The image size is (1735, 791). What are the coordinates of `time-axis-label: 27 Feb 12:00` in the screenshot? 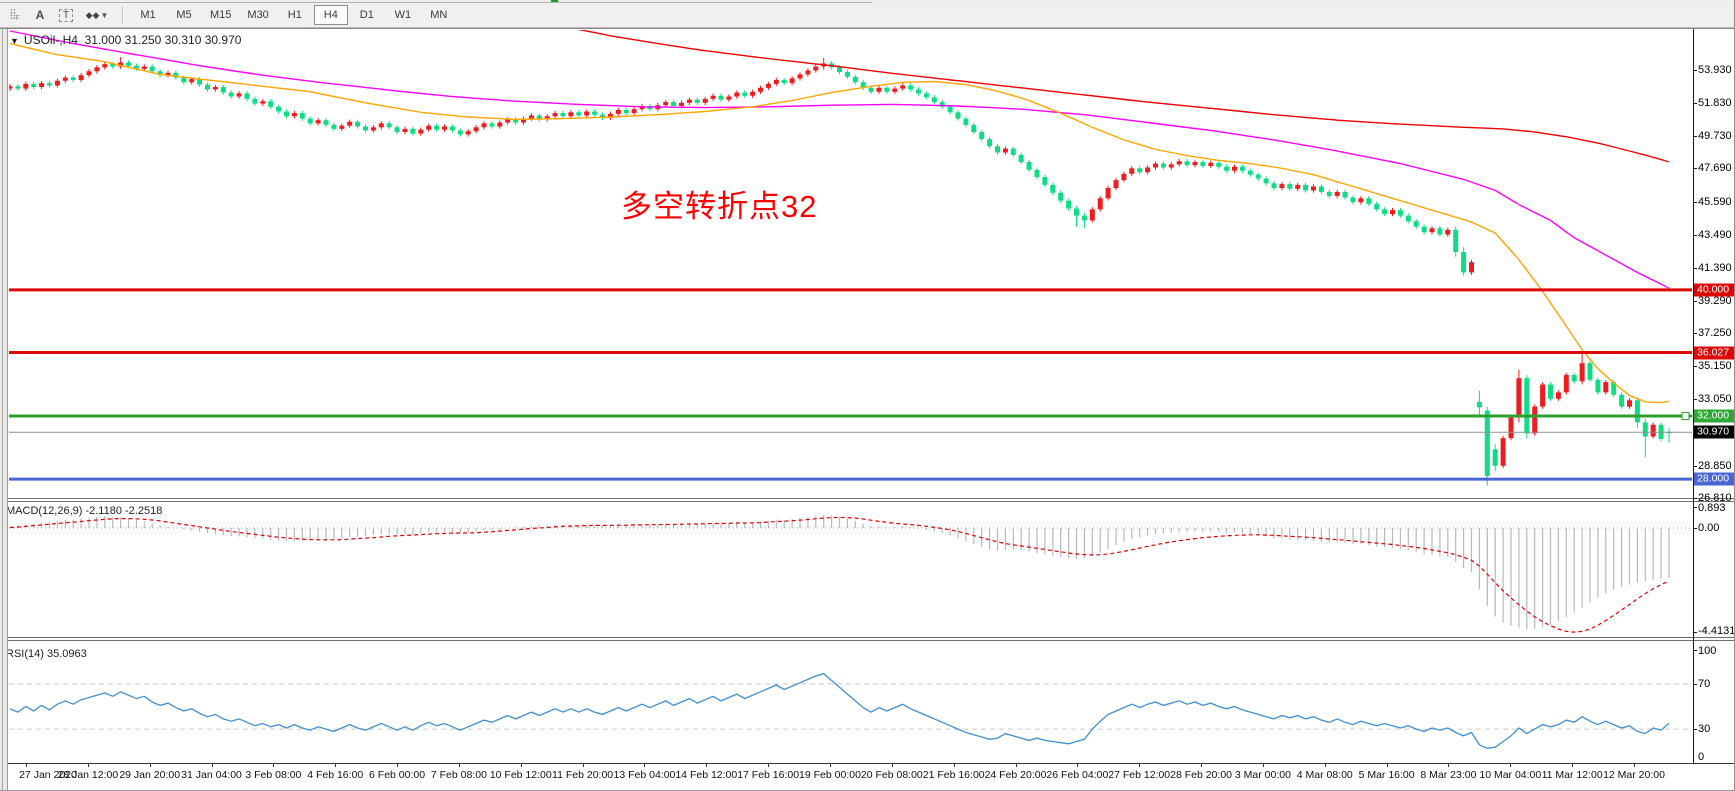 It's located at (1139, 775).